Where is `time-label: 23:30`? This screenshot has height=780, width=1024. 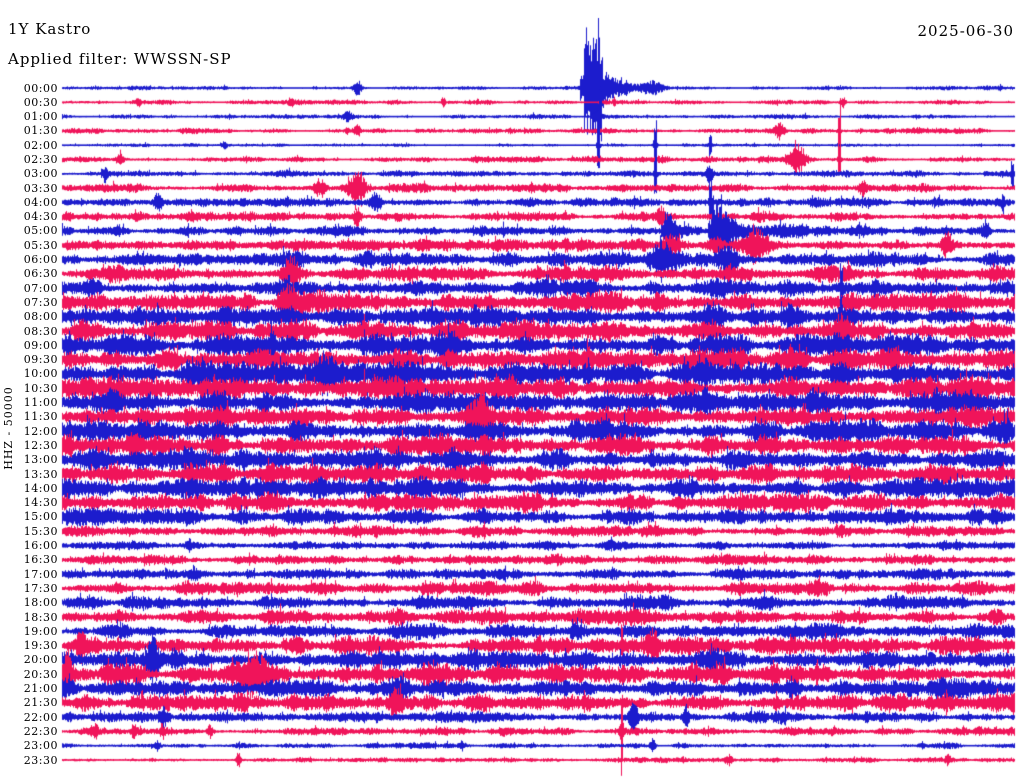 time-label: 23:30 is located at coordinates (40, 760).